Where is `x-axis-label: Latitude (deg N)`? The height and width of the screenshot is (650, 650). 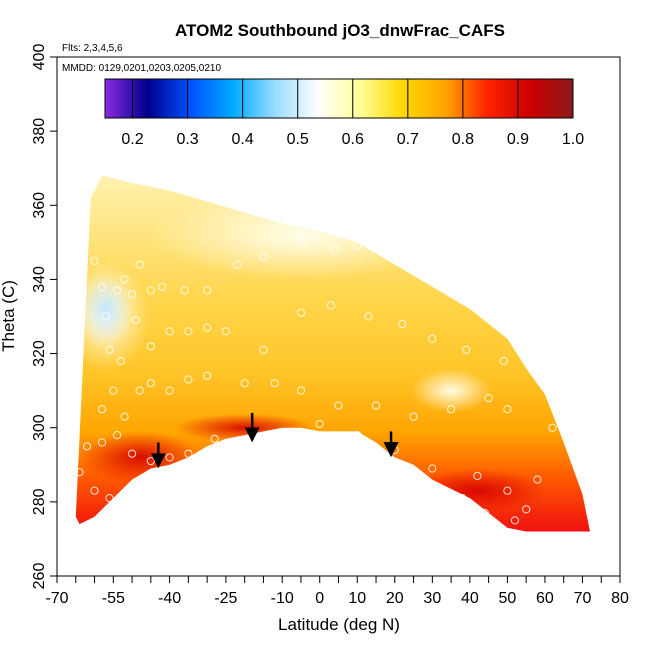 x-axis-label: Latitude (deg N) is located at coordinates (339, 624).